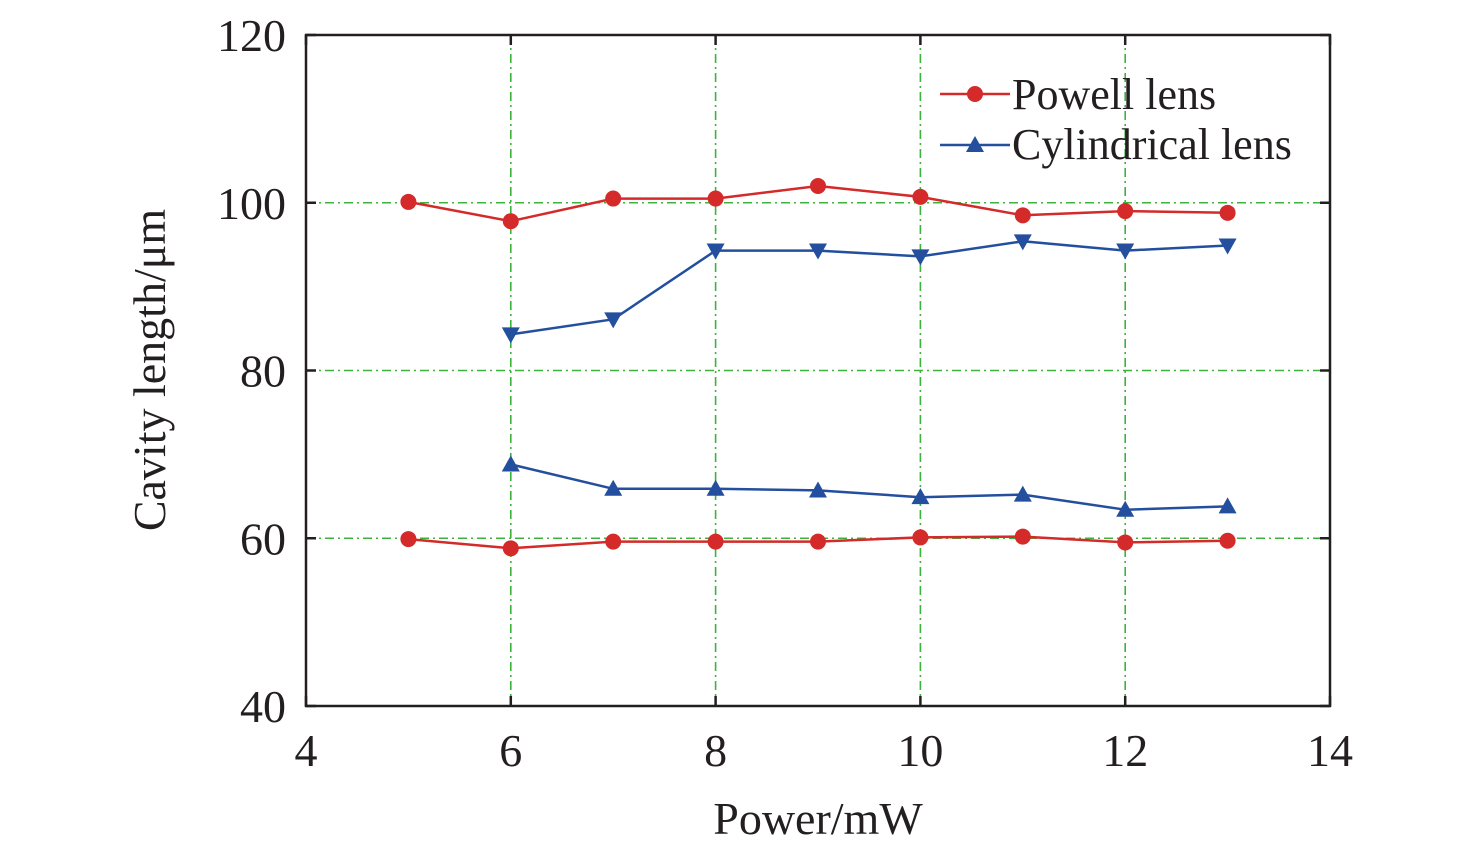  I want to click on y-tick-label: 60, so click(263, 538).